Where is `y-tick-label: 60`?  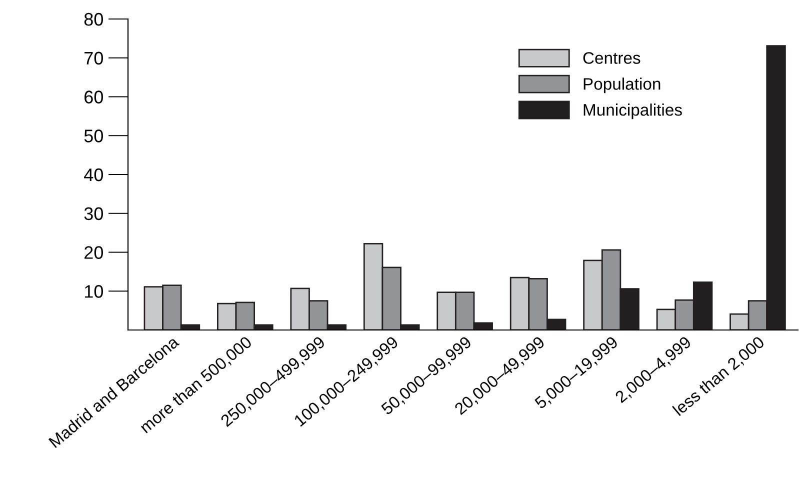
y-tick-label: 60 is located at coordinates (93, 97).